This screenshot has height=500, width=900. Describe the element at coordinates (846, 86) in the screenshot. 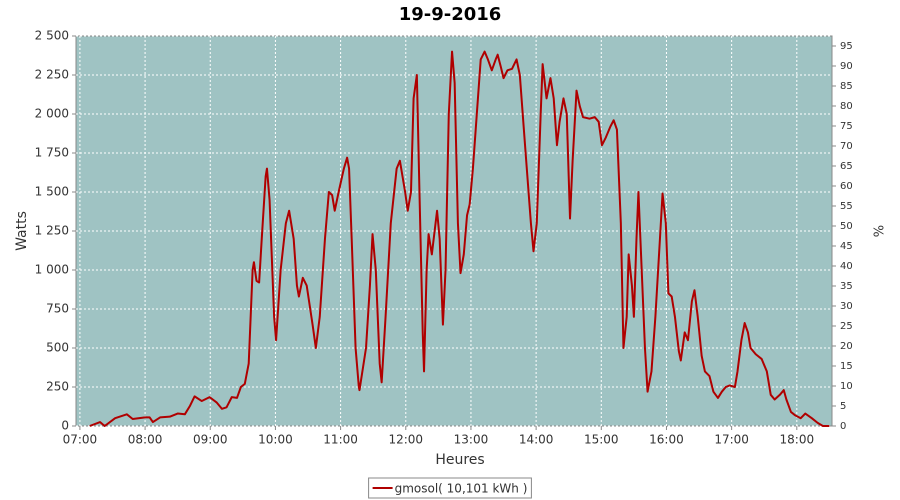

I see `y2-tick-label: 85` at that location.